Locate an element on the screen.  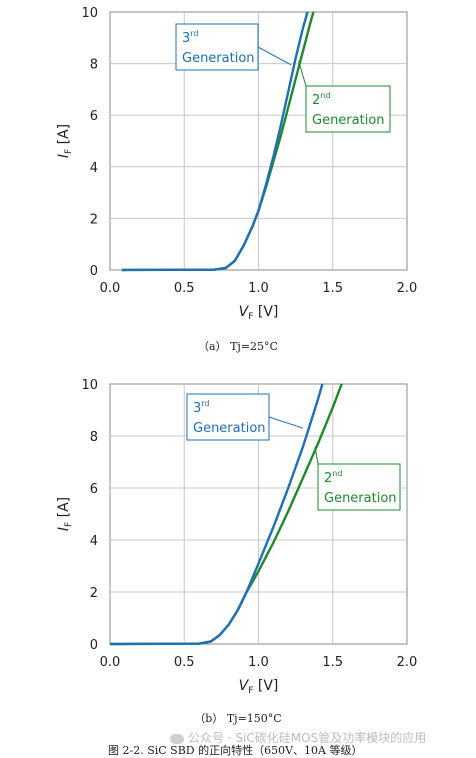
watermark-text: 公众号 · SiC碳化硅MOS管及功率模块的应用 is located at coordinates (307, 738).